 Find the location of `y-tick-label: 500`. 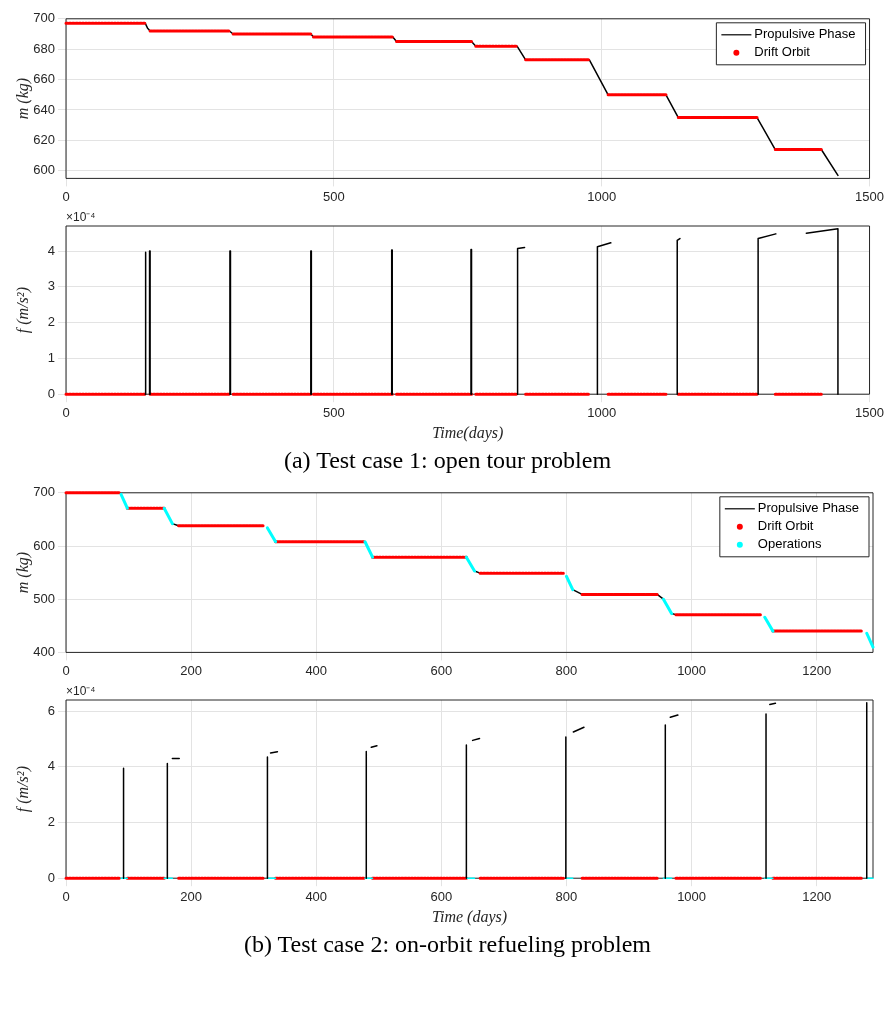

y-tick-label: 500 is located at coordinates (44, 598).